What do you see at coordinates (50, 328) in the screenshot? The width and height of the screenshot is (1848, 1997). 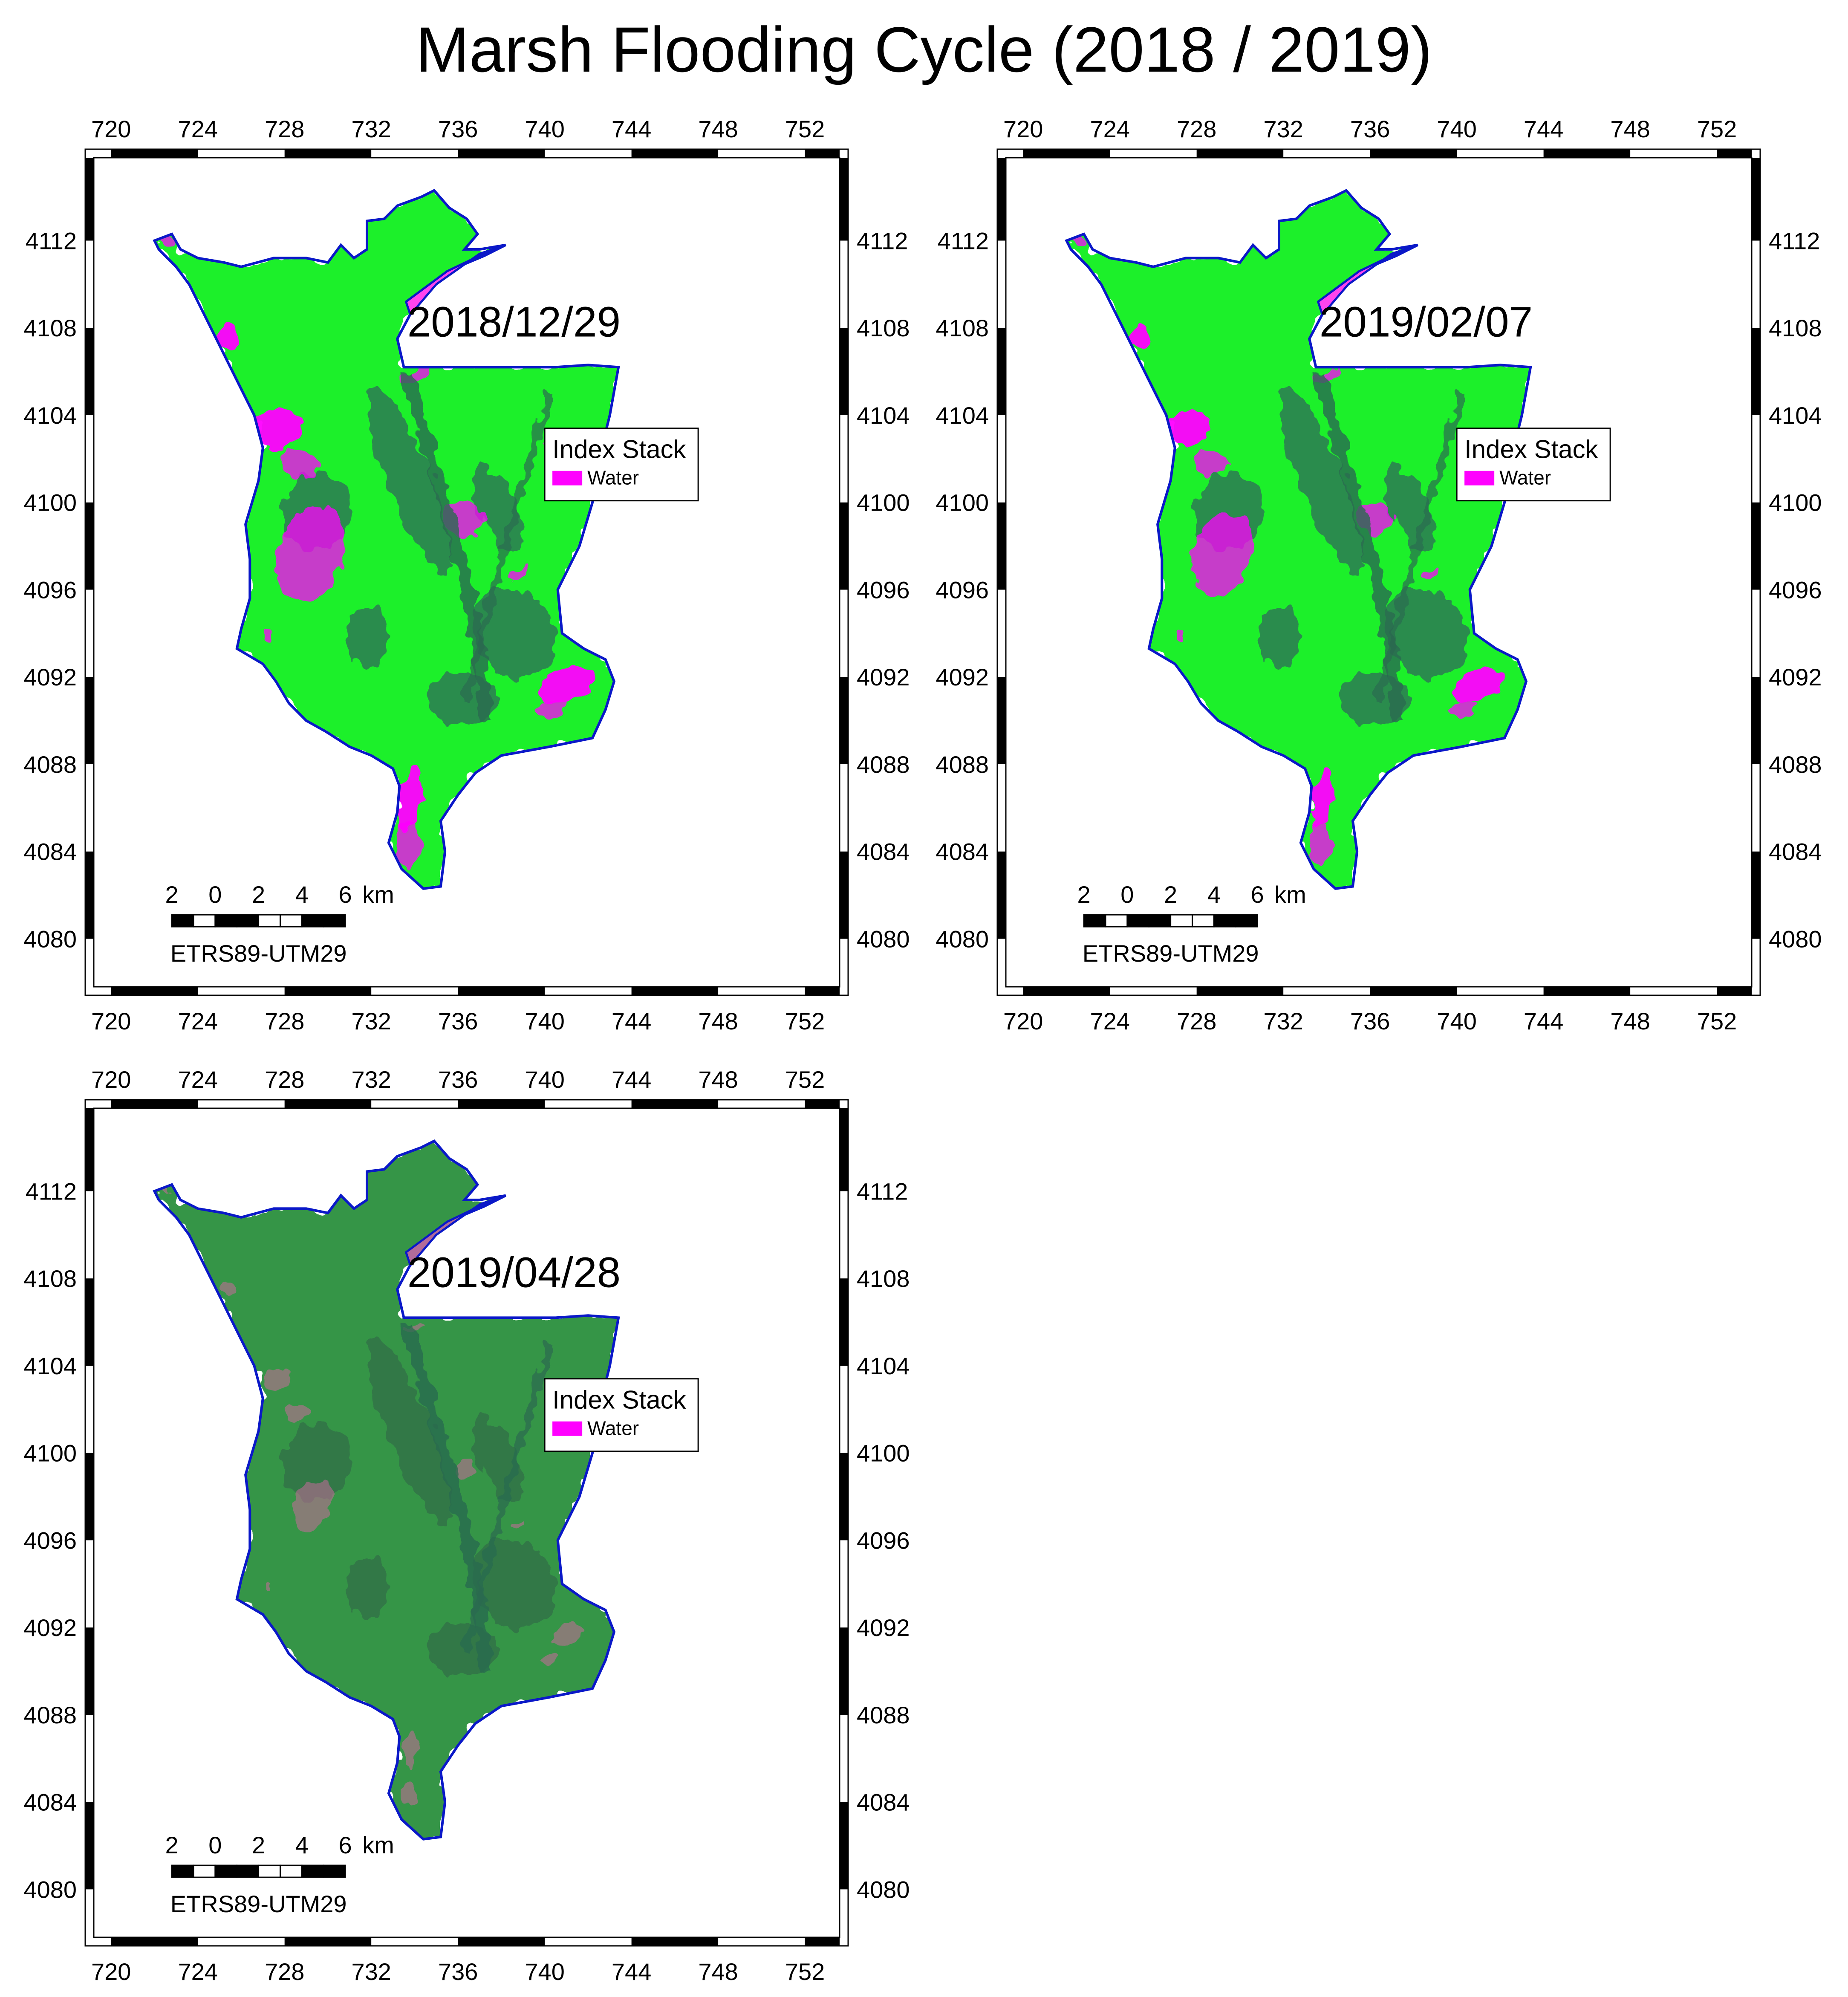 I see `y-tick-label-left: 4108` at bounding box center [50, 328].